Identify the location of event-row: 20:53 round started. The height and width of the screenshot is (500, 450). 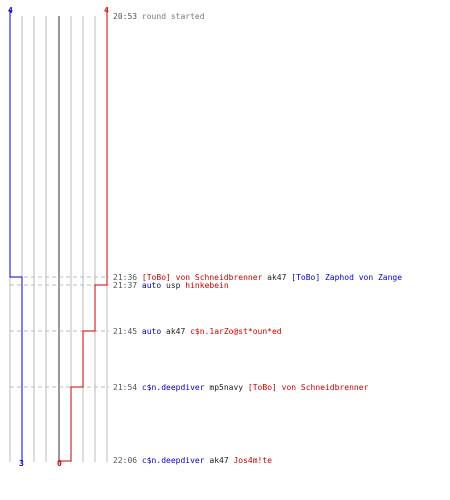
(159, 16).